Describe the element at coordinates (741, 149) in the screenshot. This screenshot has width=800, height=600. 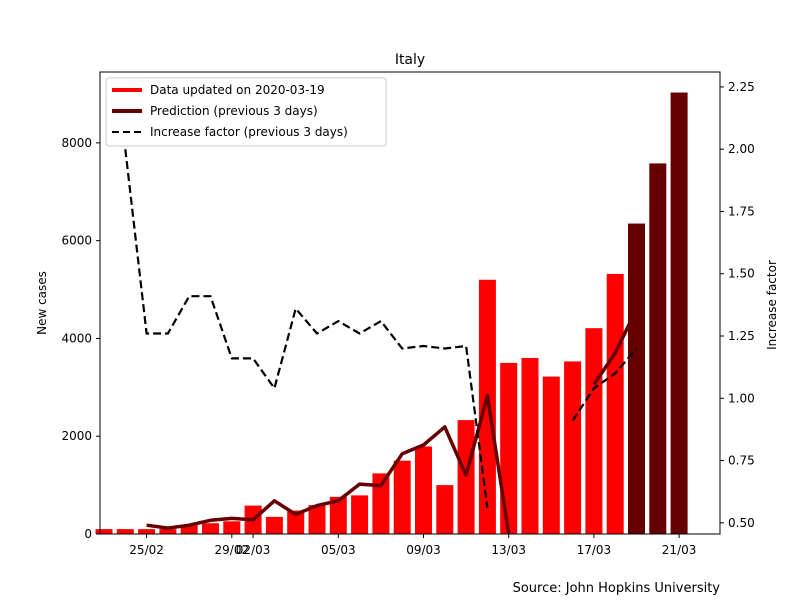
I see `y-right-tick-label: 2.00` at that location.